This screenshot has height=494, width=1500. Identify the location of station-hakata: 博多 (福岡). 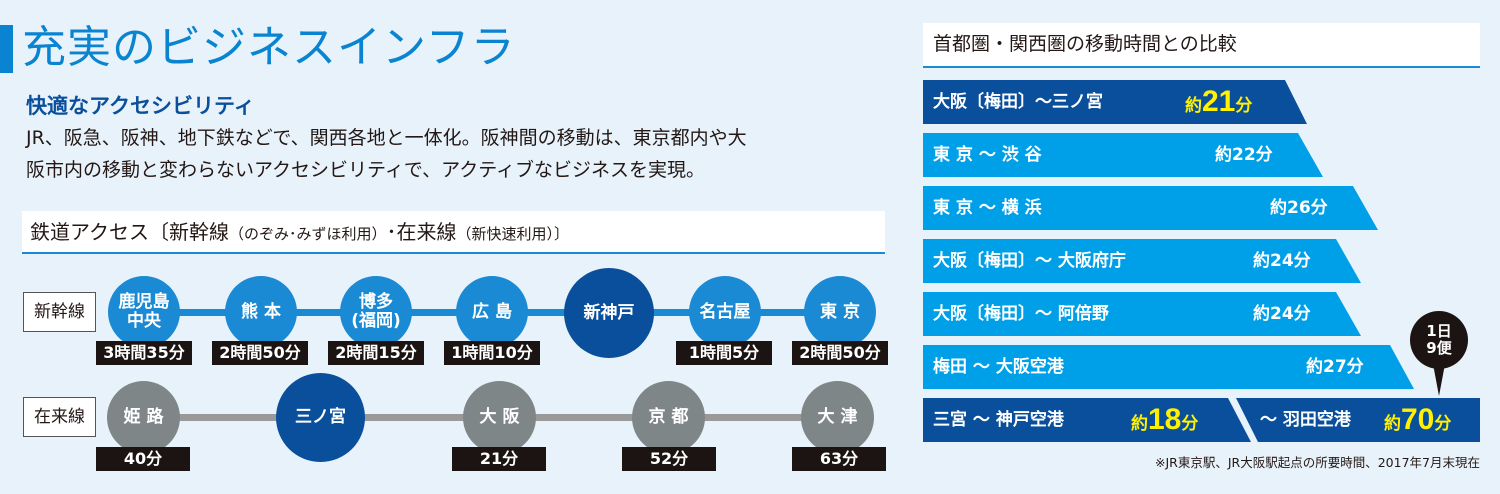
(376, 312).